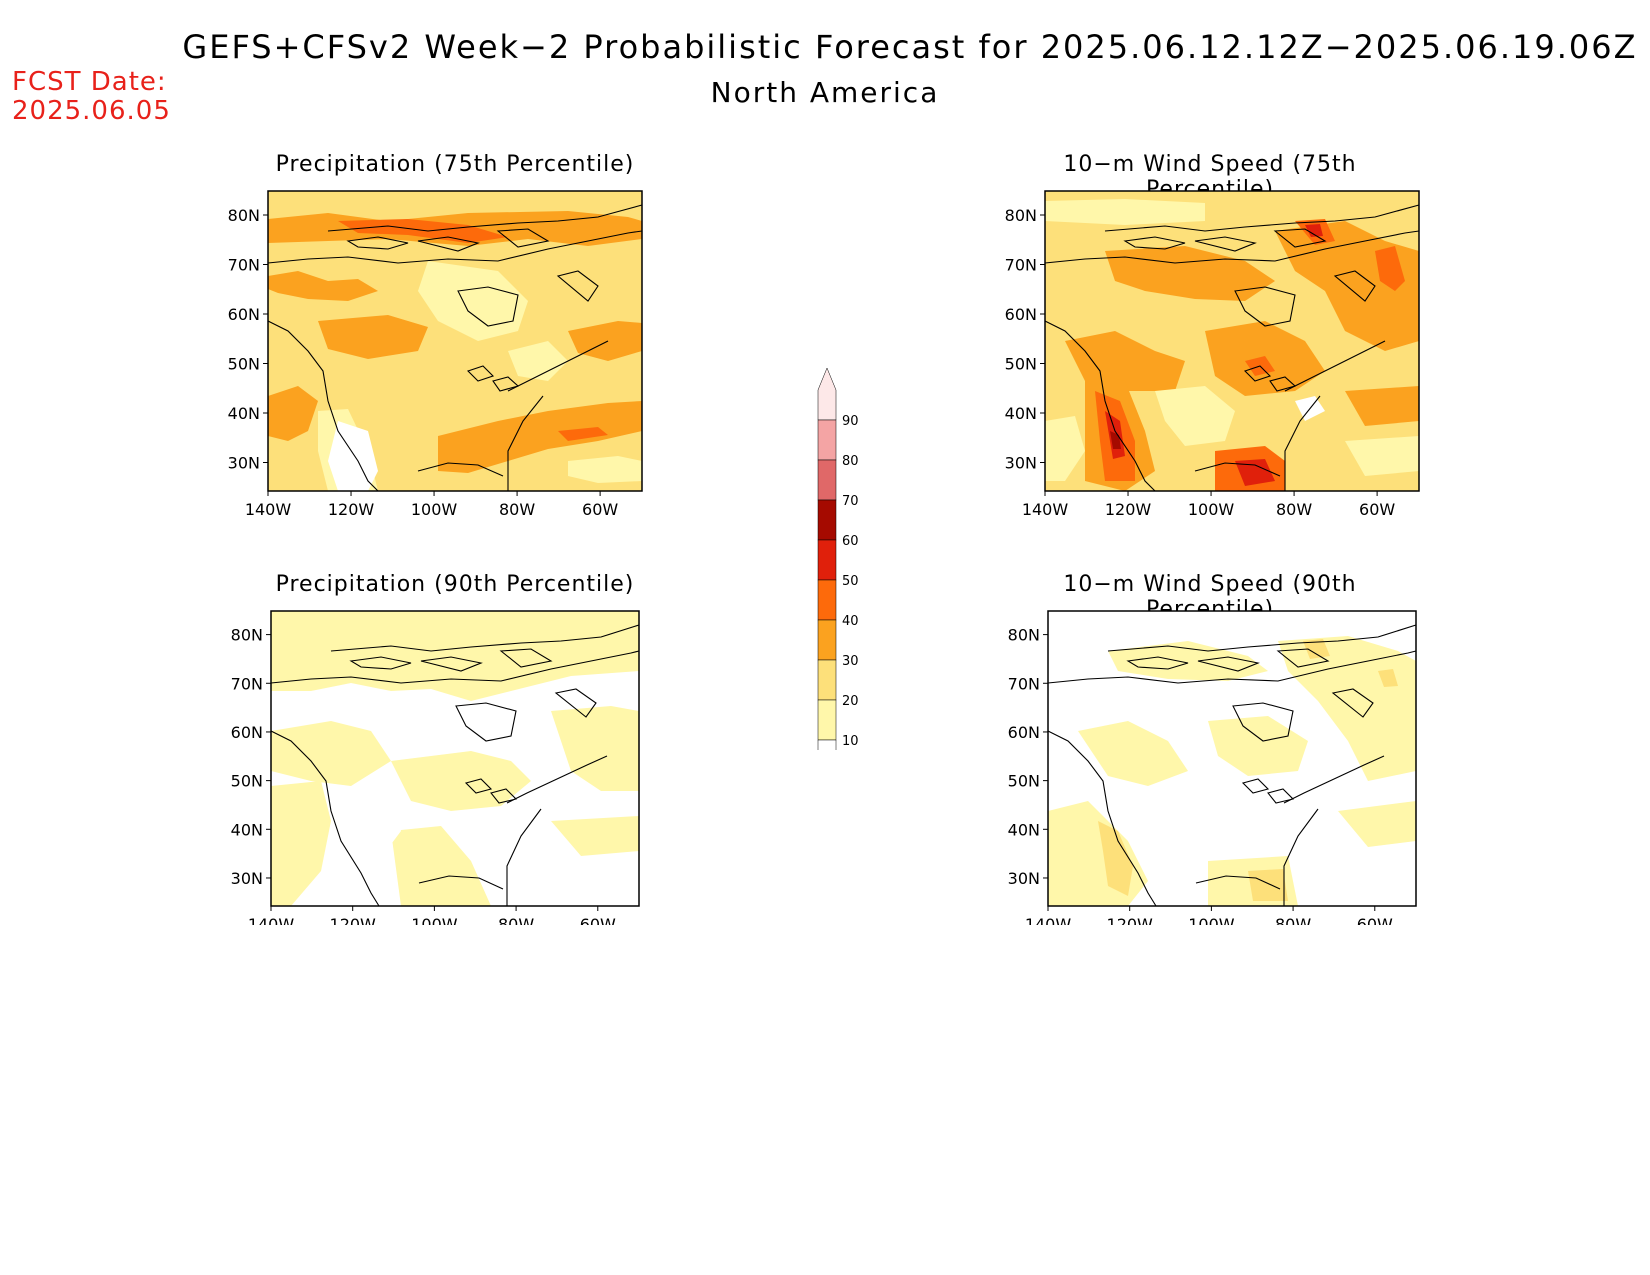 This screenshot has height=1275, width=1650. Describe the element at coordinates (850, 741) in the screenshot. I see `colorbar-label: 10` at that location.